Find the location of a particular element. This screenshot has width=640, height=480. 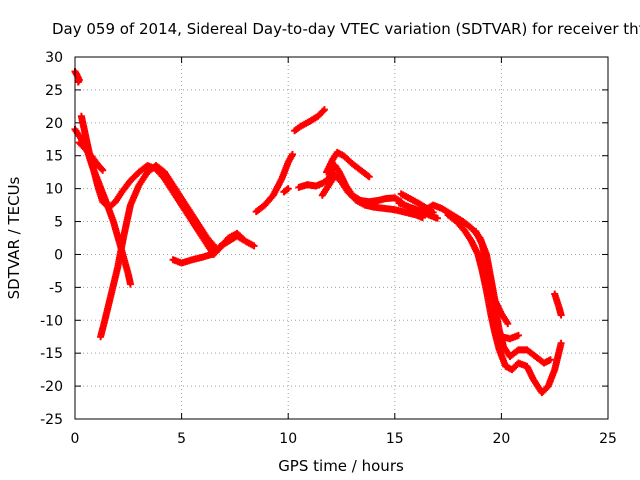

x-tick-label: 0 is located at coordinates (75, 439).